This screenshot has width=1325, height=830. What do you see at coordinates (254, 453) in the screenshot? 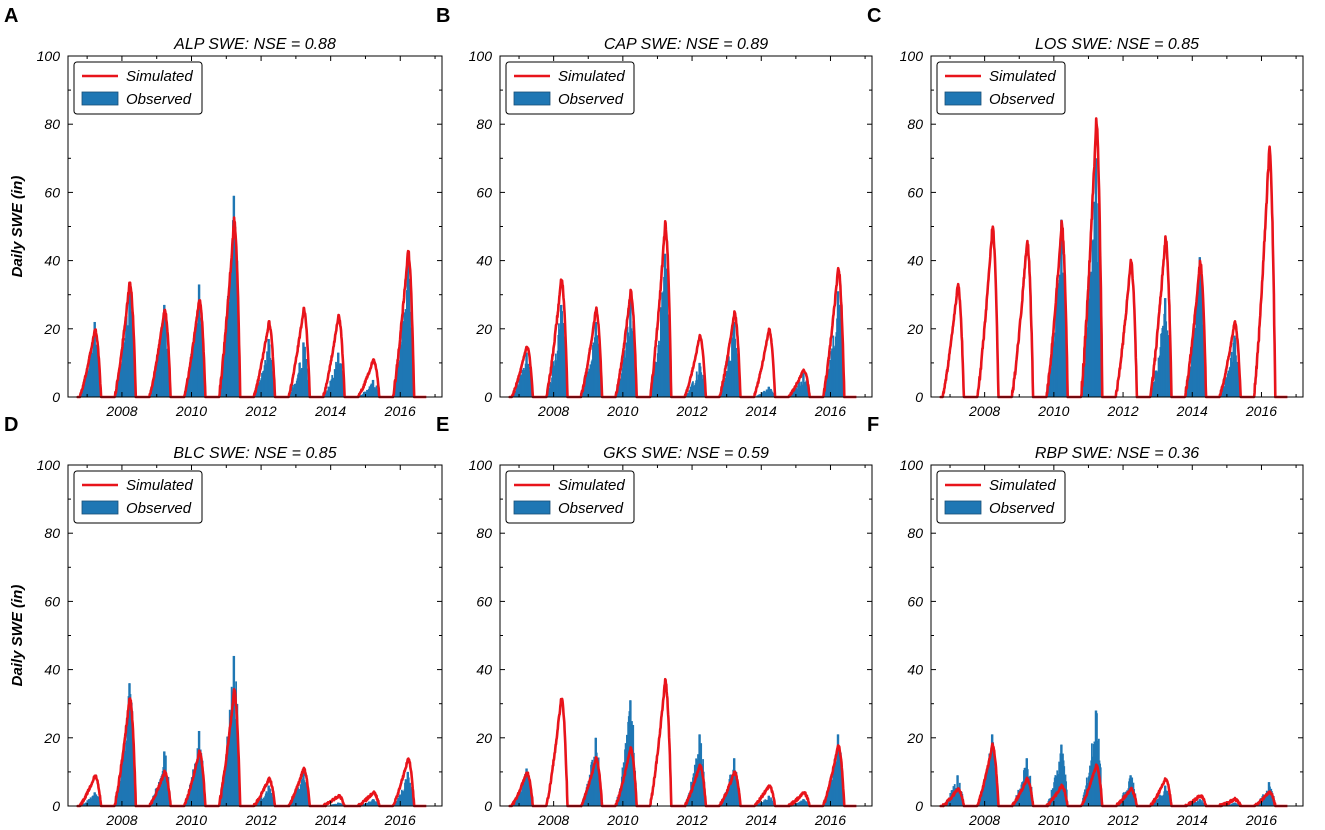
I see `panel-title: BLC SWE: NSE = 0.85` at bounding box center [254, 453].